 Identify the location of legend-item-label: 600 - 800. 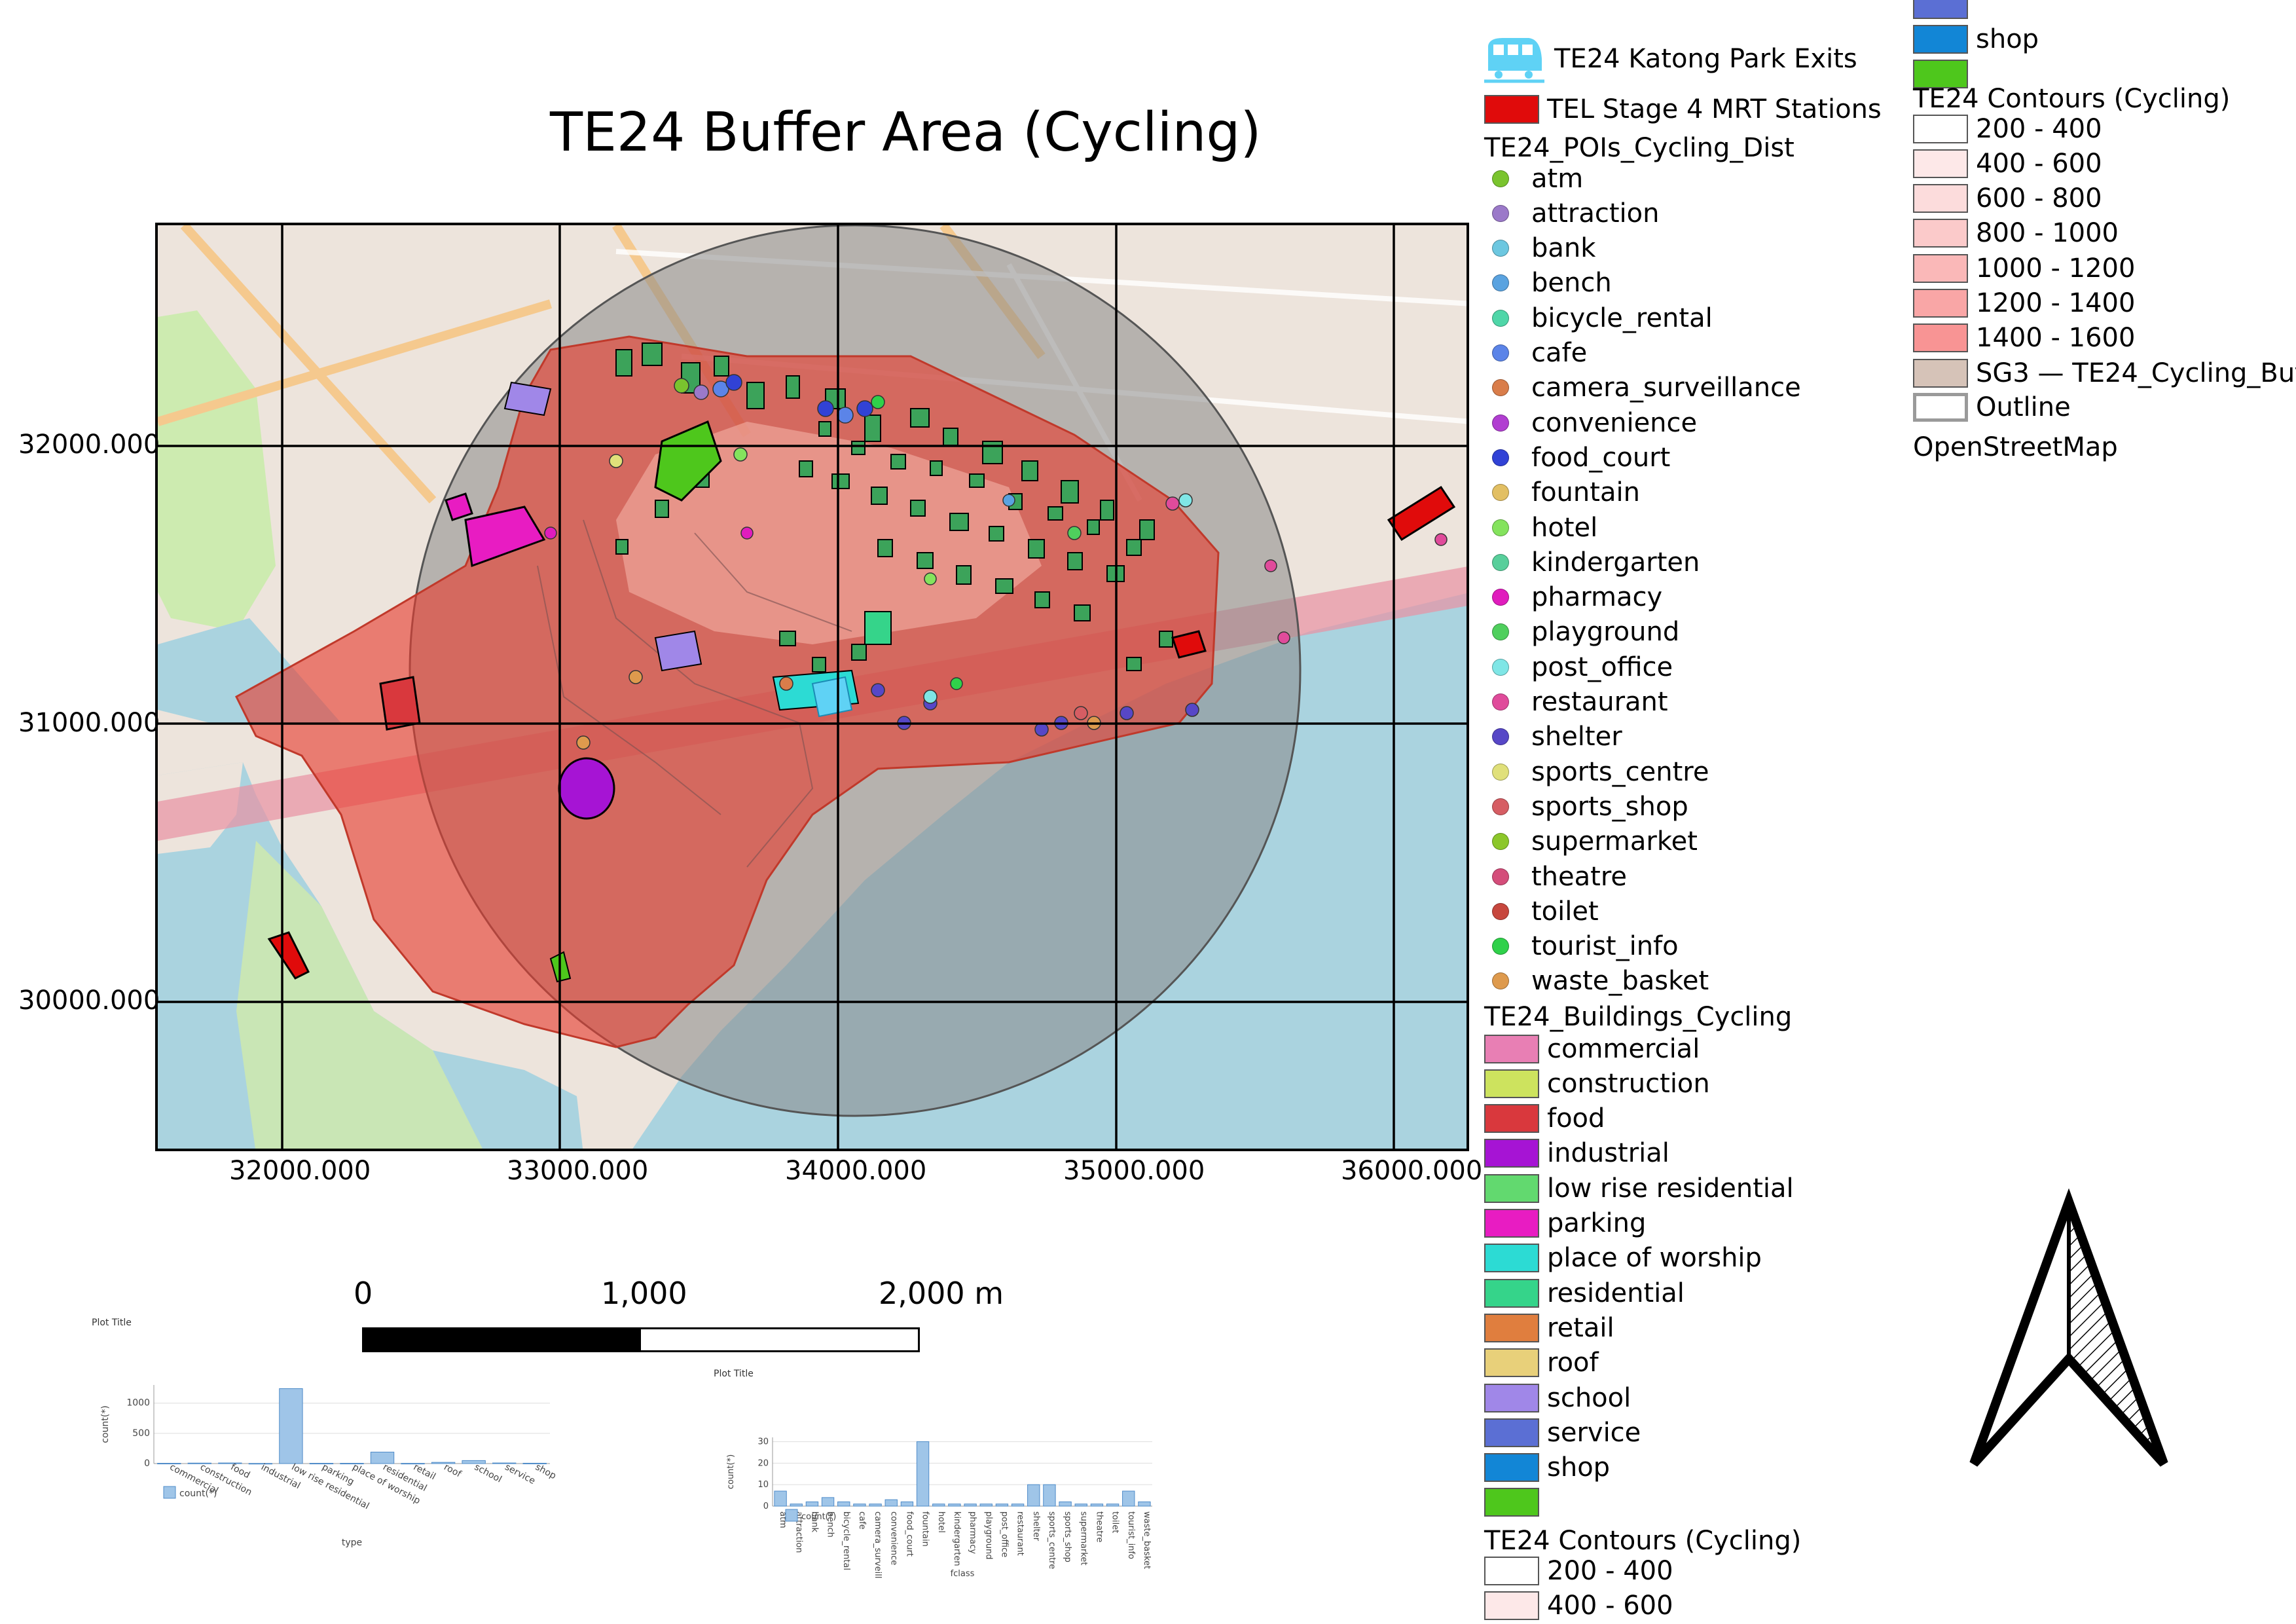
(2039, 198).